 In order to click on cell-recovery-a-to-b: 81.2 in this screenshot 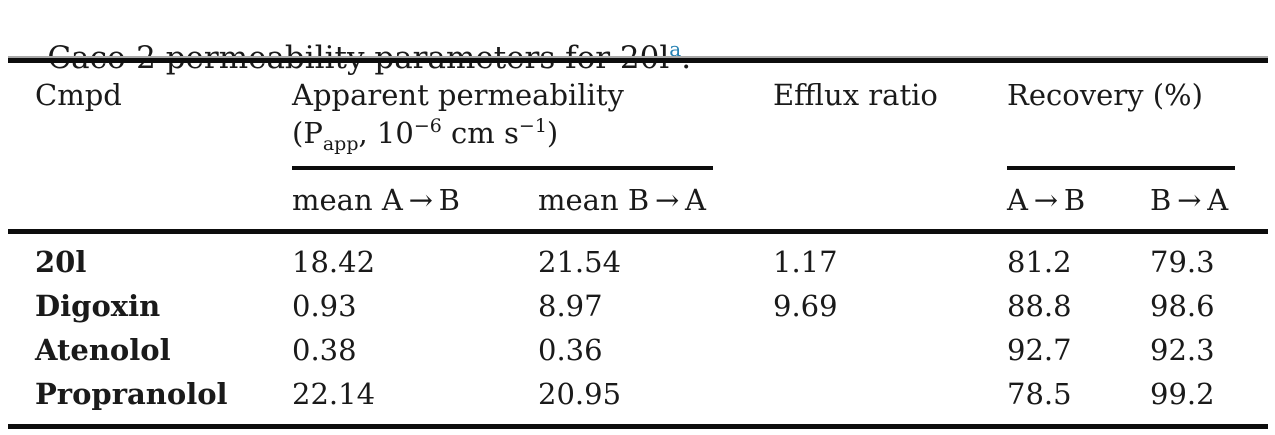, I will do `click(1039, 262)`.